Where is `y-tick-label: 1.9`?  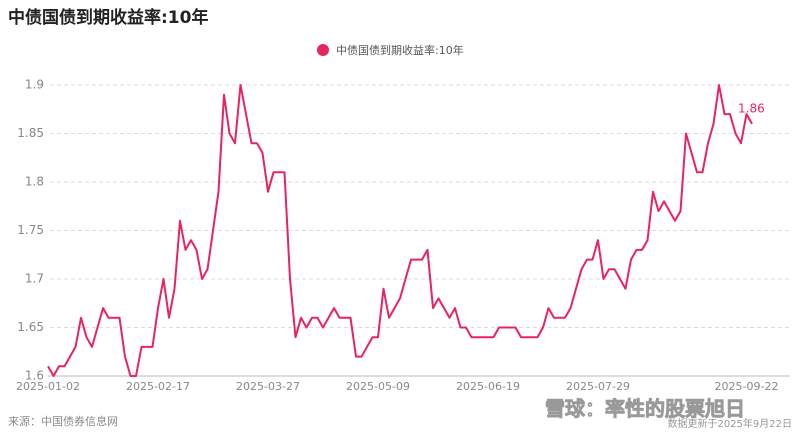
y-tick-label: 1.9 is located at coordinates (34, 85).